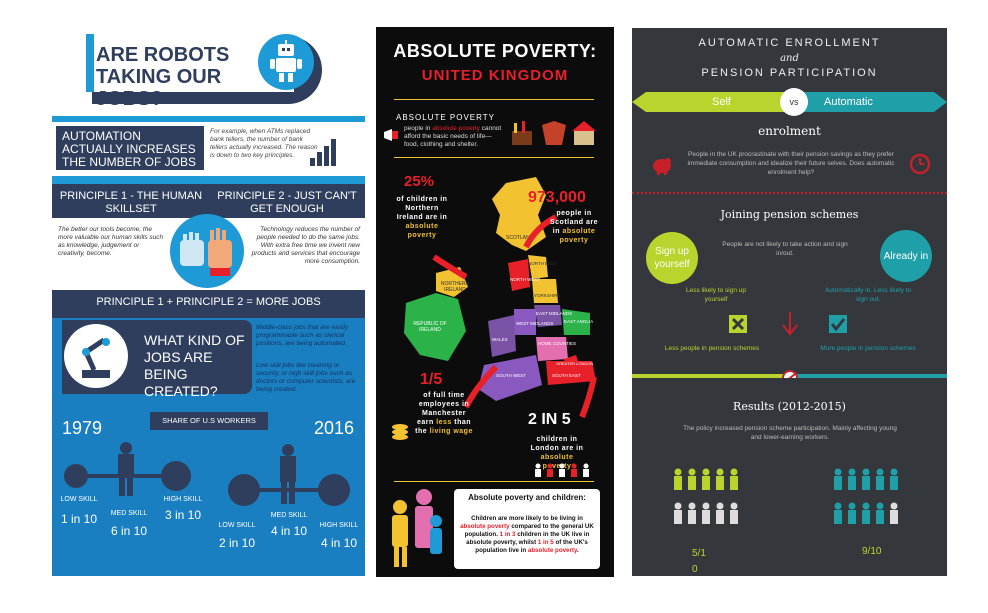  Describe the element at coordinates (183, 515) in the screenshot. I see `high-skill-1979: 3 in 10` at that location.